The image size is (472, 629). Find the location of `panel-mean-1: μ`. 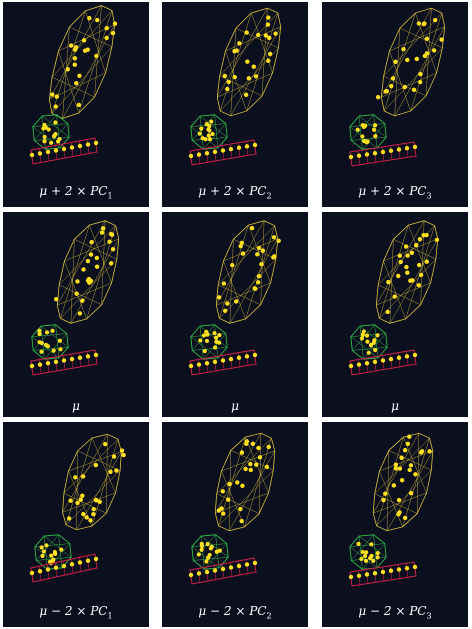

panel-mean-1: μ is located at coordinates (76, 314).